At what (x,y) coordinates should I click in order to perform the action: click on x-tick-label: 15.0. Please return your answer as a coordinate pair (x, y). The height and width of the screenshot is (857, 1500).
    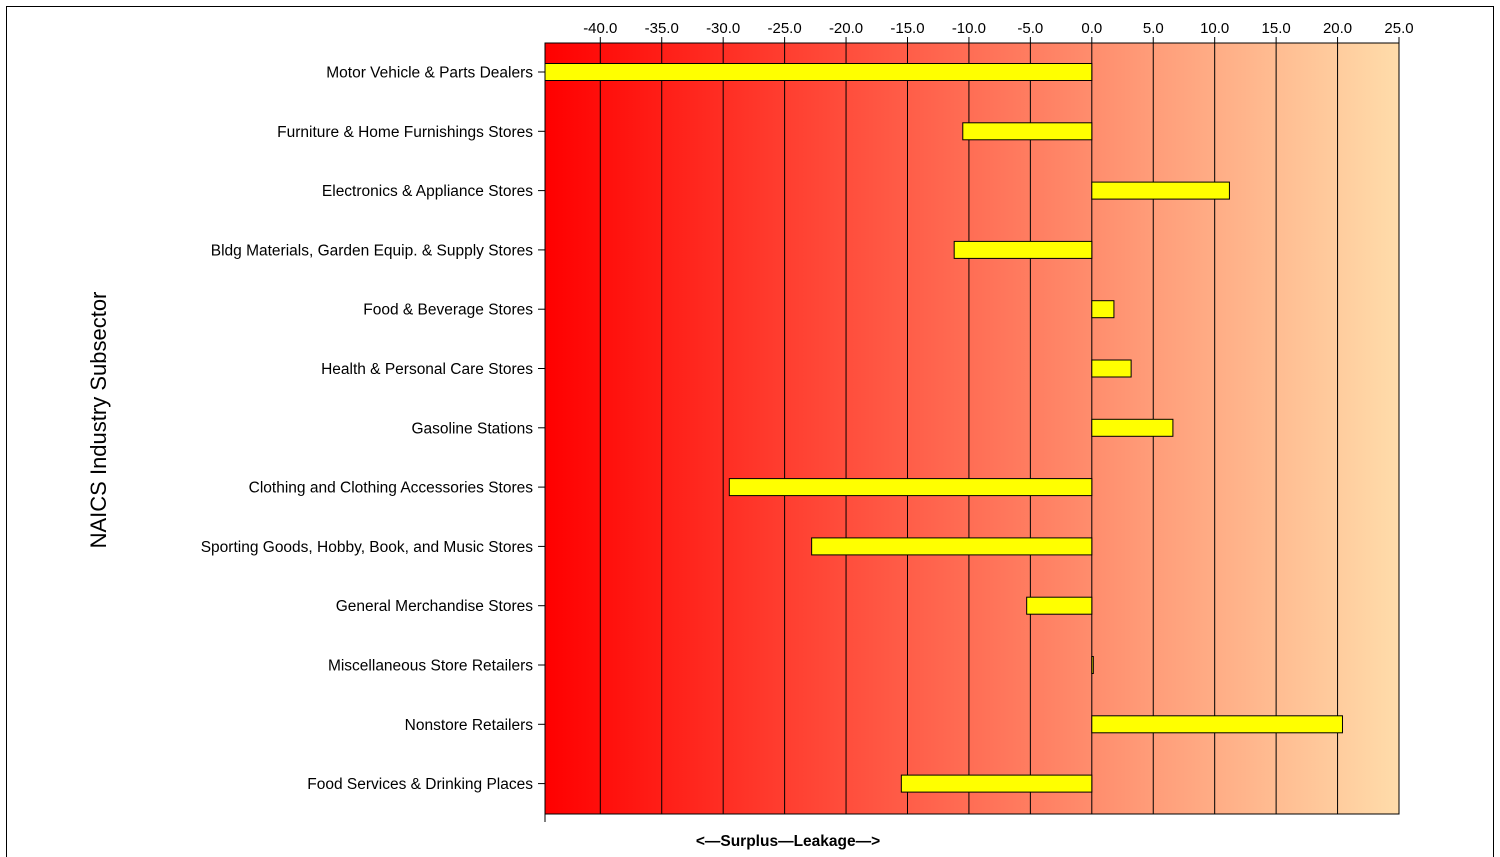
    Looking at the image, I should click on (1276, 28).